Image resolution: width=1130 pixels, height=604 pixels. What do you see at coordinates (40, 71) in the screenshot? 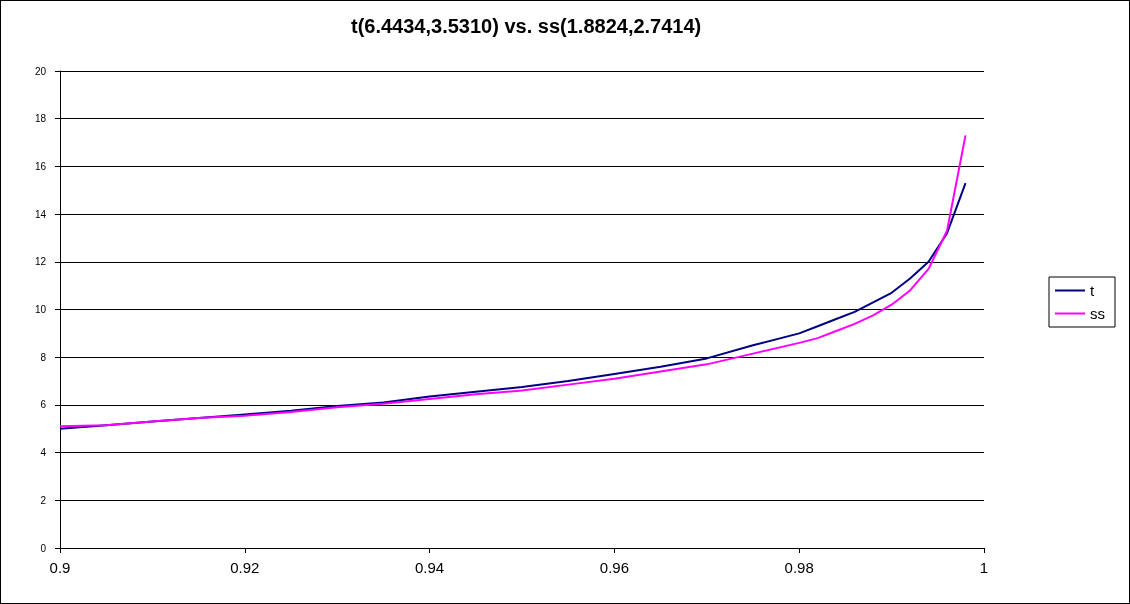
I see `y-tick-label: 20` at bounding box center [40, 71].